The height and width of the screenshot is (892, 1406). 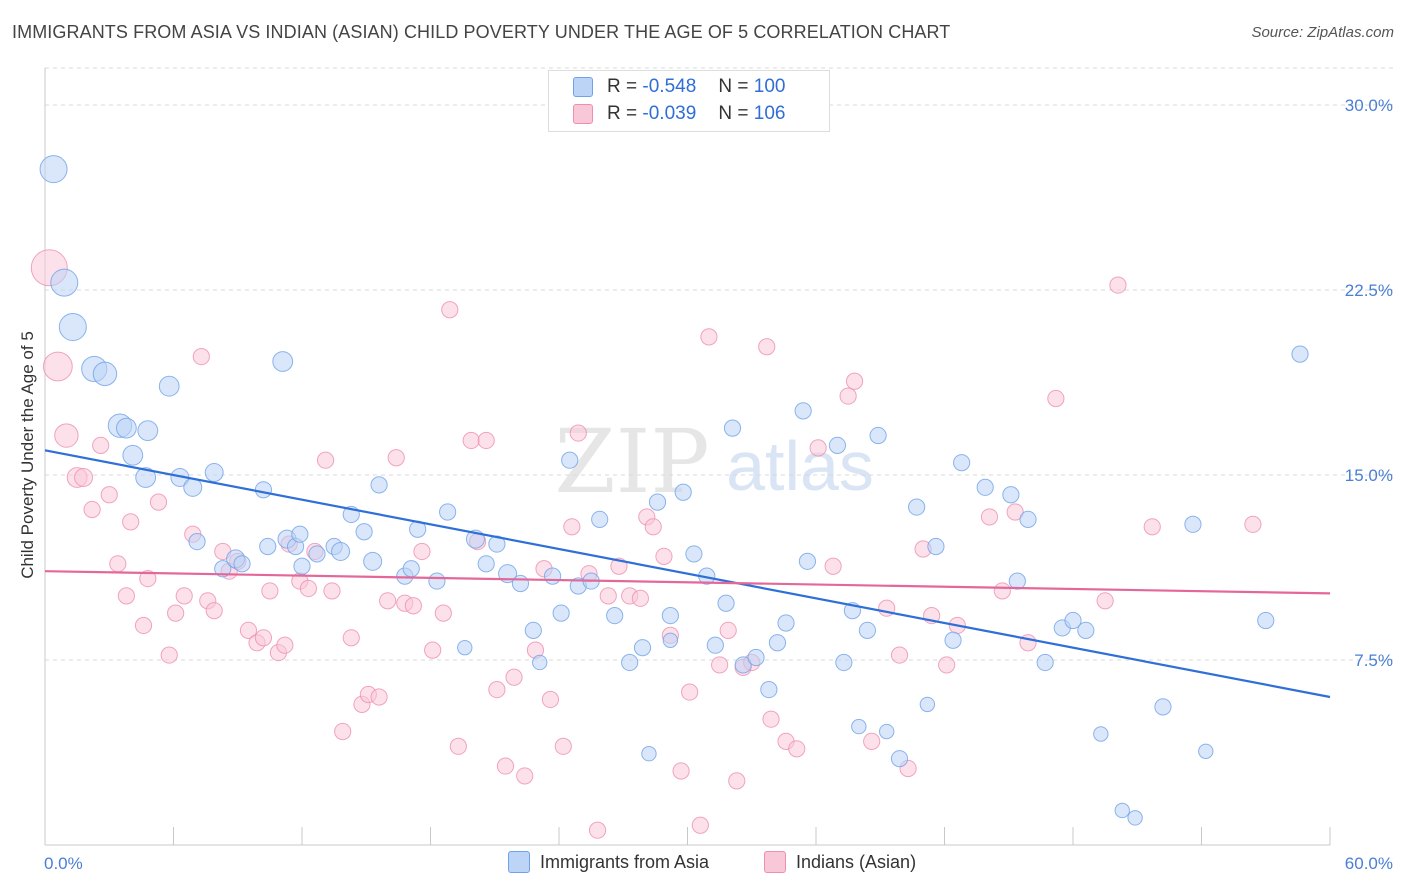 What do you see at coordinates (583, 114) in the screenshot?
I see `legend-swatch-indians` at bounding box center [583, 114].